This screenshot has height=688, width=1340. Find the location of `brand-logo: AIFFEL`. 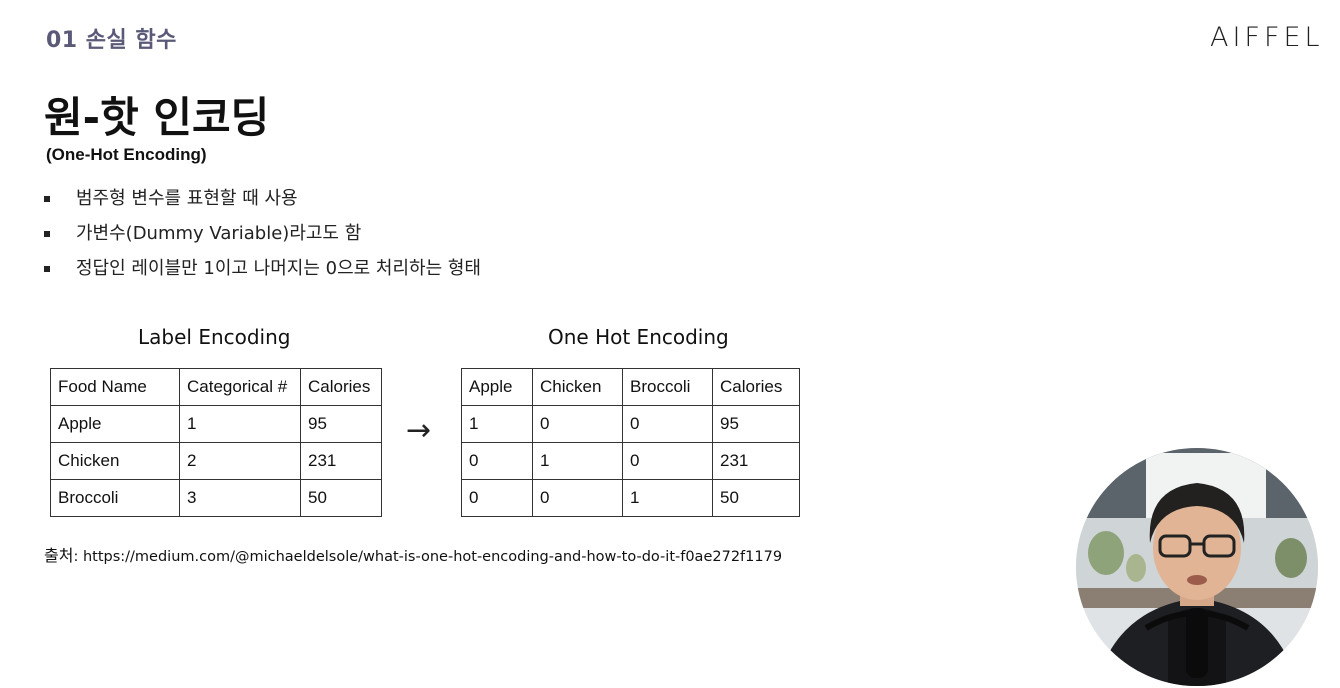

brand-logo: AIFFEL is located at coordinates (1267, 37).